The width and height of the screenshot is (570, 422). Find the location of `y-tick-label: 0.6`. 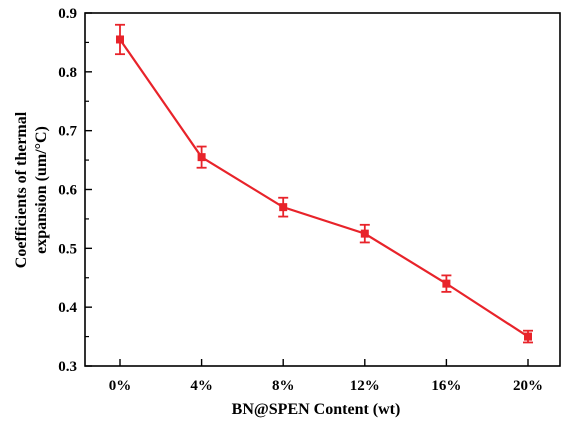

y-tick-label: 0.6 is located at coordinates (67, 191).